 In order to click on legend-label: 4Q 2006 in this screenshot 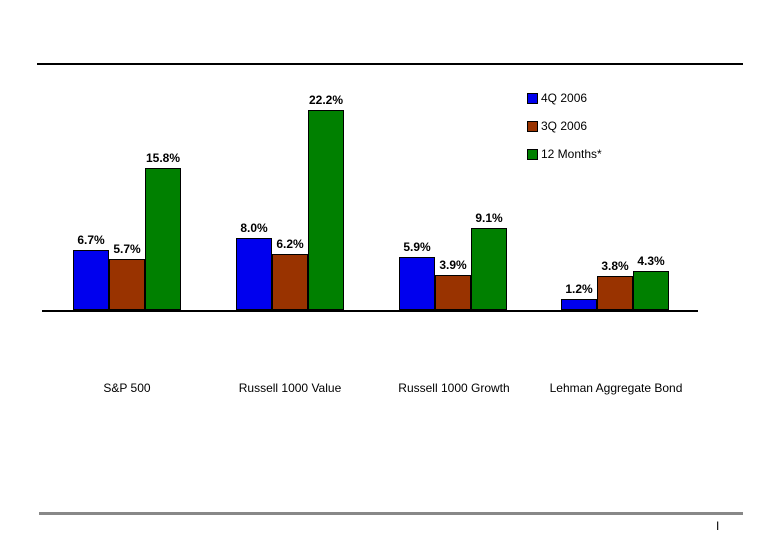, I will do `click(564, 98)`.